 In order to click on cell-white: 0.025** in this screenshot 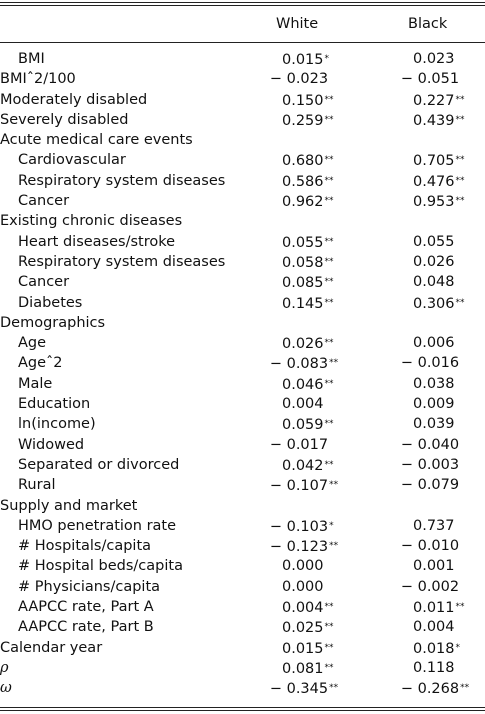, I will do `click(308, 627)`.